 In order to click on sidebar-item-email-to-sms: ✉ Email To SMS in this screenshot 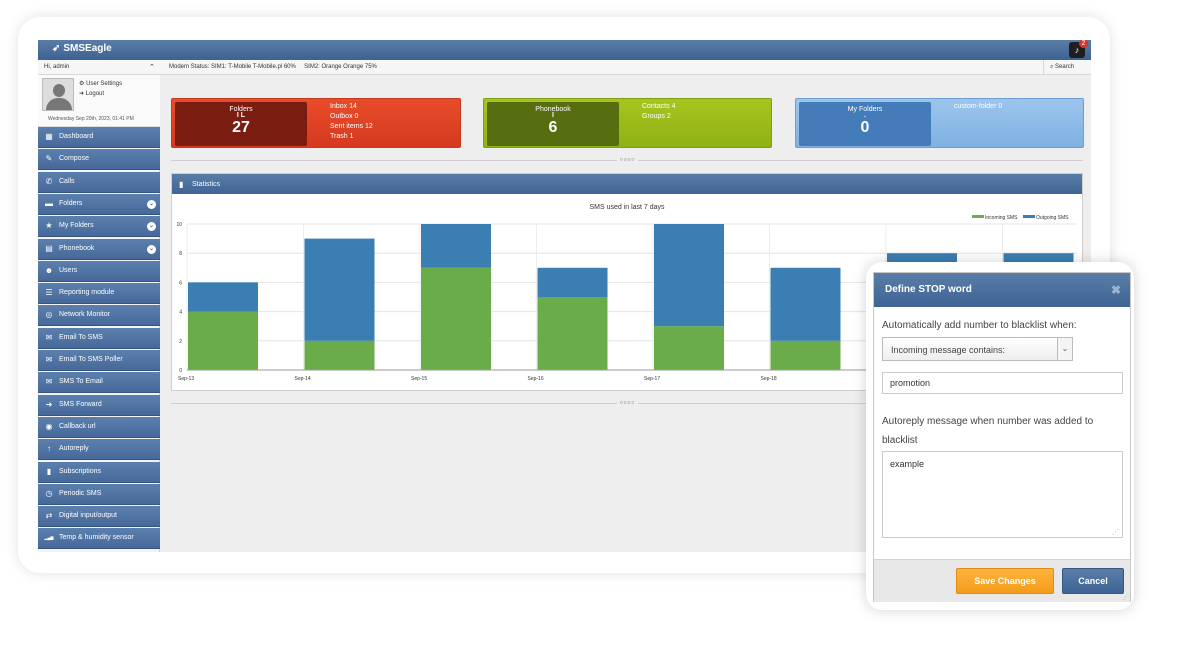, I will do `click(99, 338)`.